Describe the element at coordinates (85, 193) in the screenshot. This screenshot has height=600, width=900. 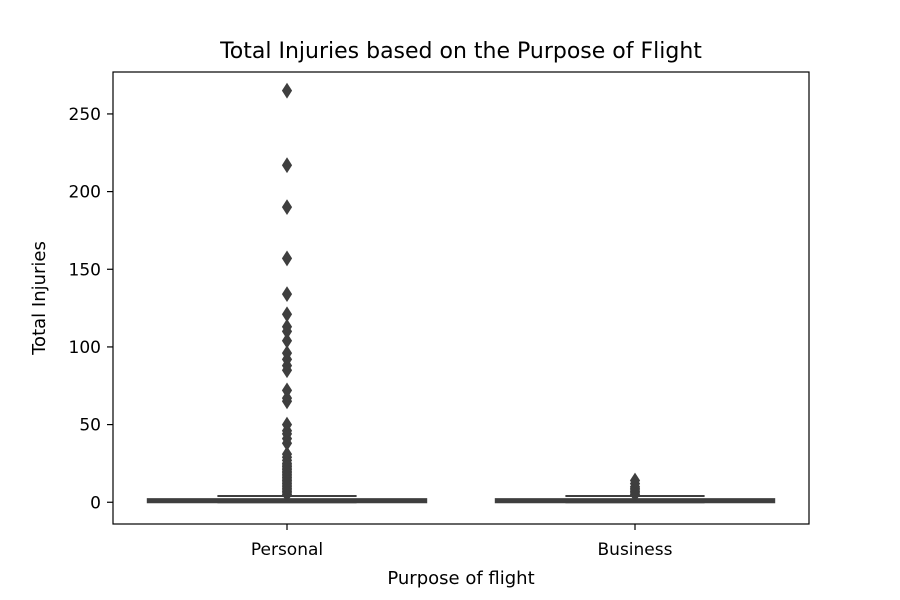
I see `y-tick-label: 200` at that location.